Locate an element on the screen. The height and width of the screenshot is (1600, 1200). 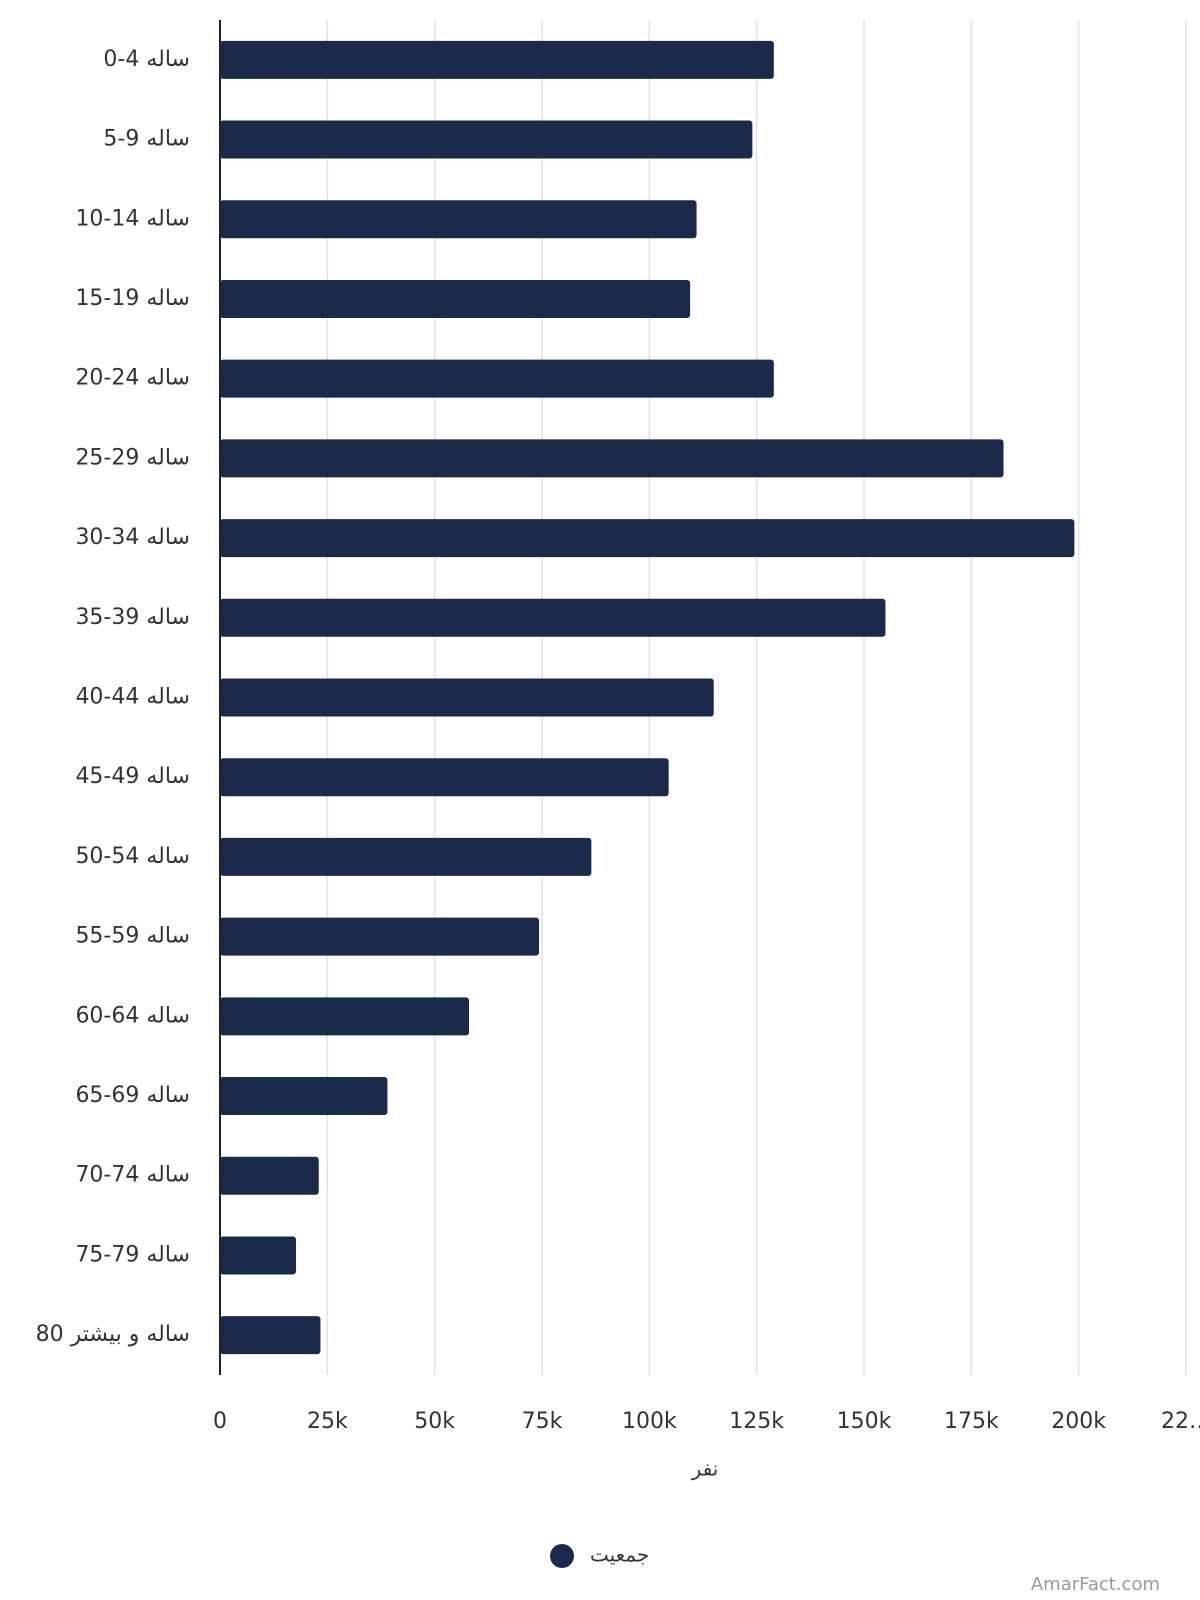
y-tick-label: 35-39 ساله is located at coordinates (132, 617).